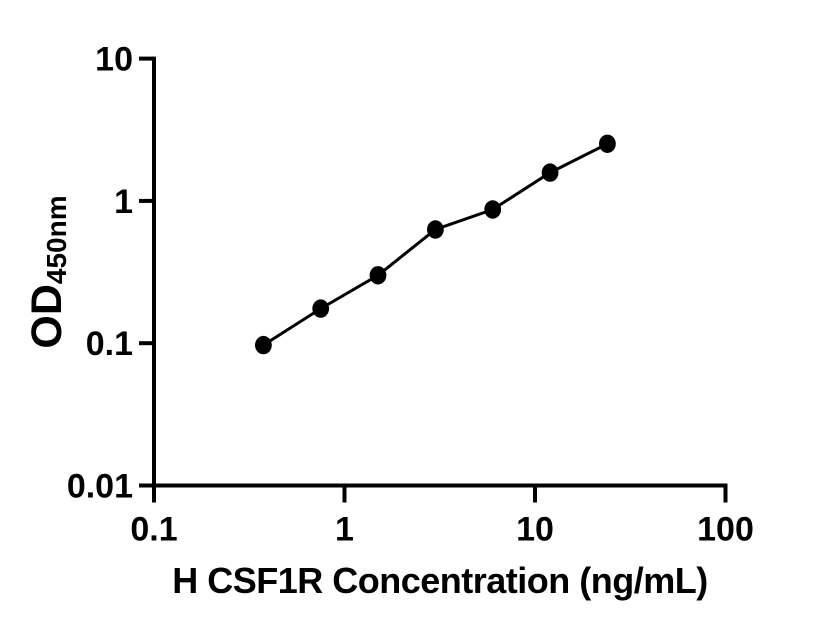  What do you see at coordinates (344, 530) in the screenshot?
I see `x-tick-label: 1` at bounding box center [344, 530].